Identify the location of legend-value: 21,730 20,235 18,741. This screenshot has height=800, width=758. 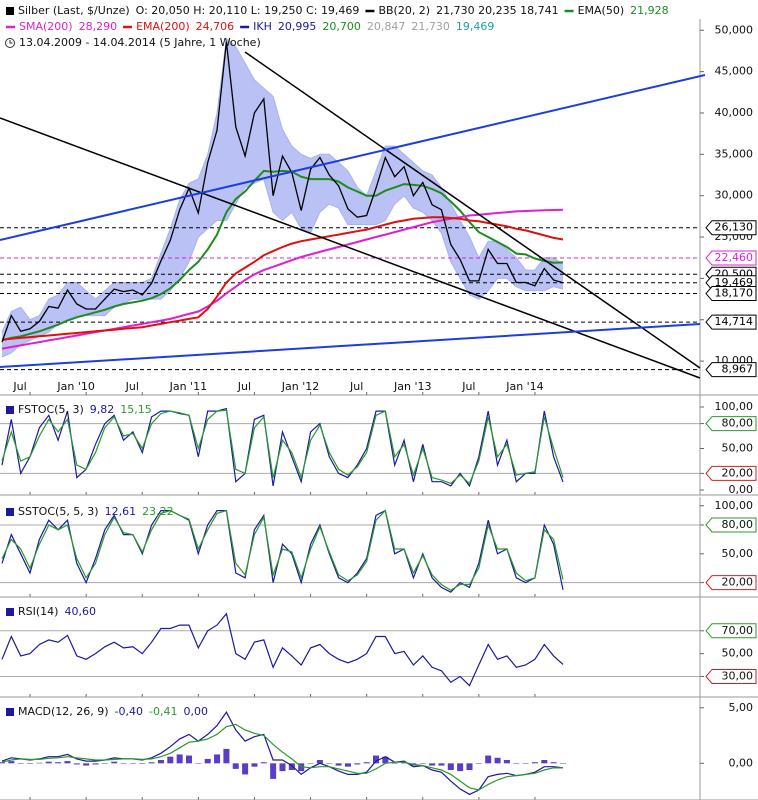
(497, 10).